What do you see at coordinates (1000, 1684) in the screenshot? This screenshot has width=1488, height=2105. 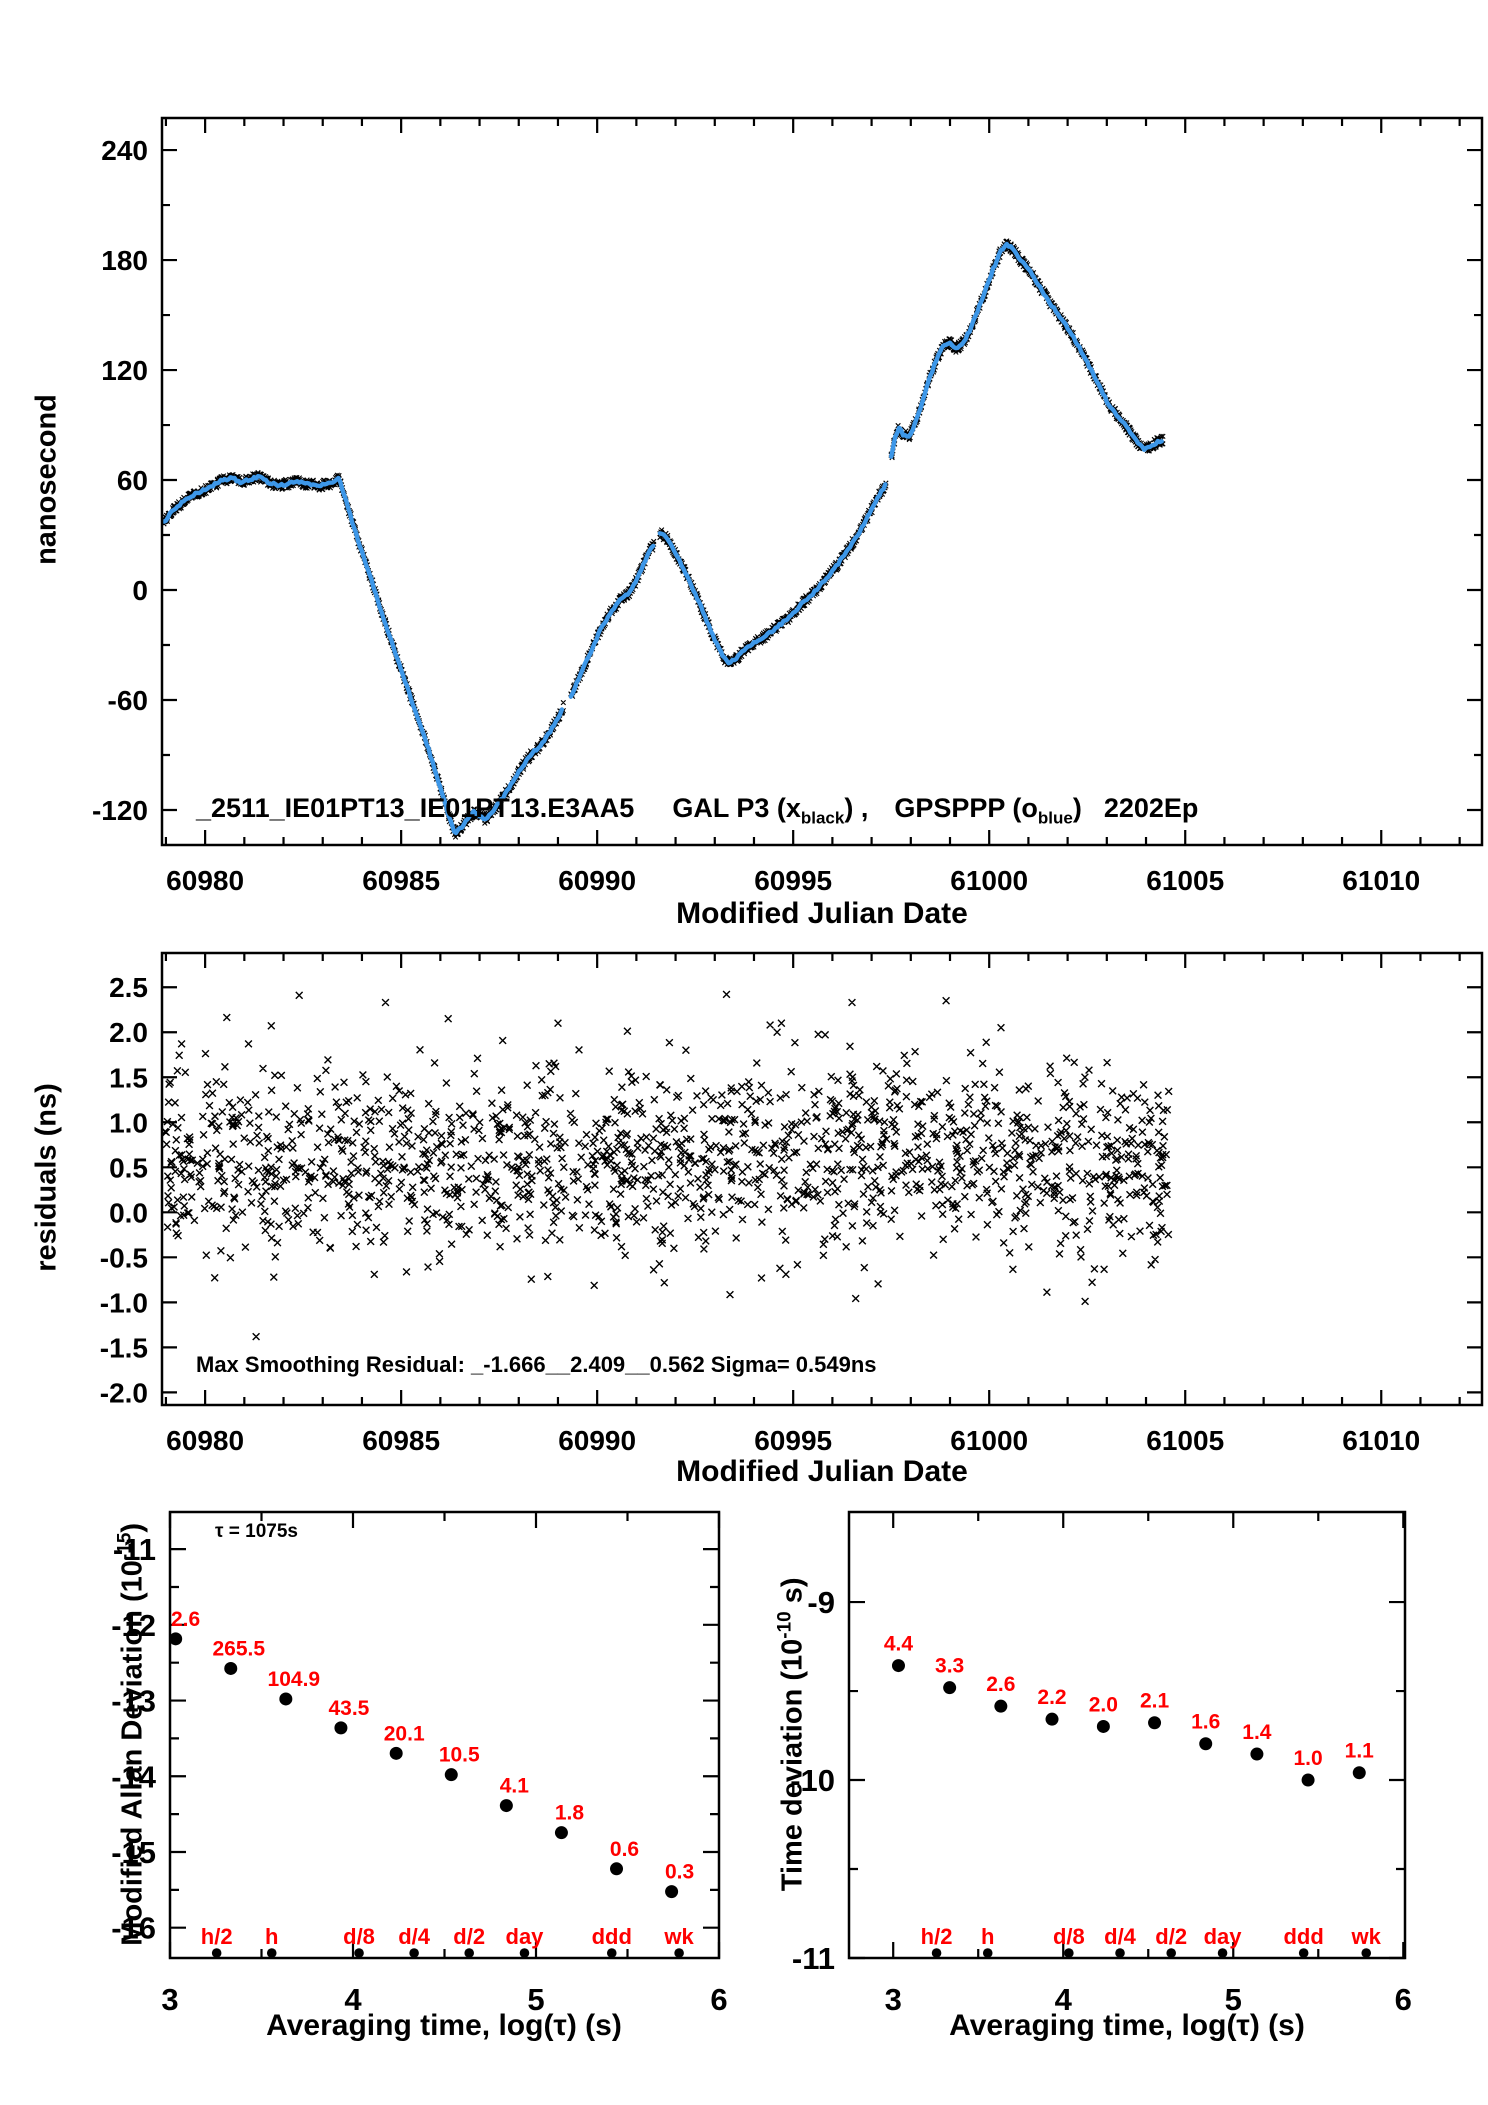 I see `tdev-value-label: 2.6` at bounding box center [1000, 1684].